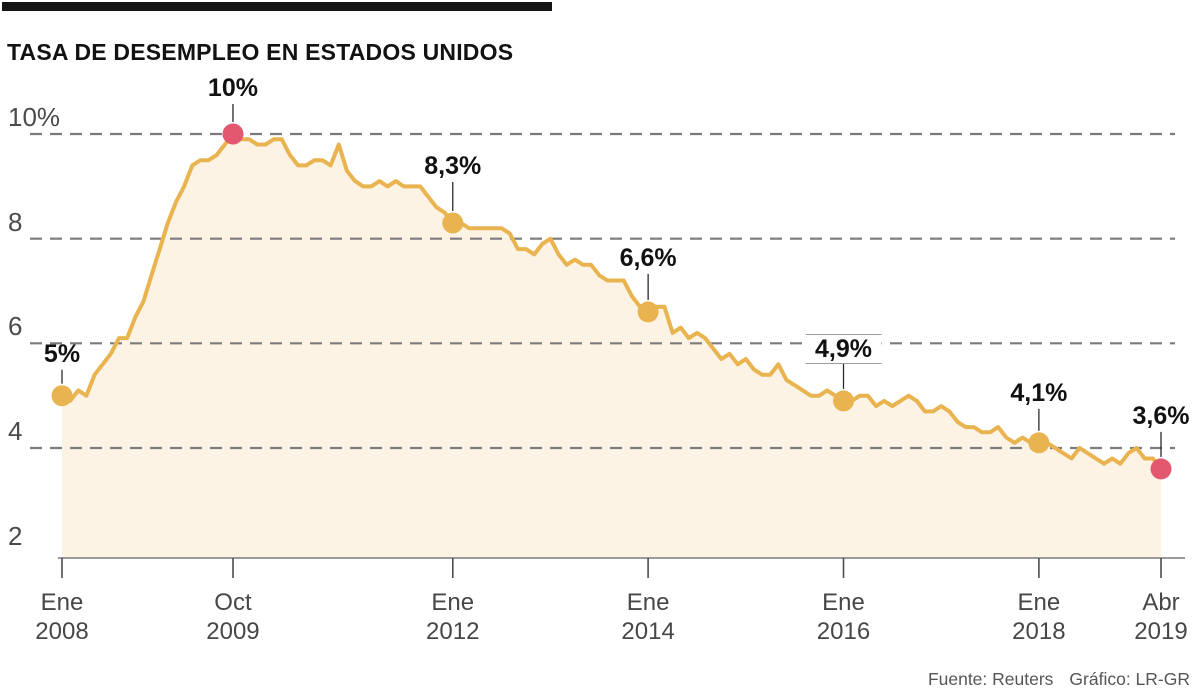 This screenshot has width=1200, height=695. Describe the element at coordinates (1059, 679) in the screenshot. I see `chart-footer: Fuente: Reuters Gráfico: LR-GR` at that location.